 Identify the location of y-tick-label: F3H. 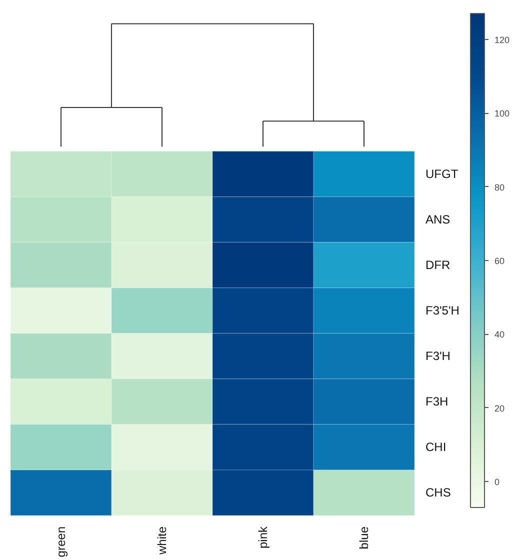
(437, 401).